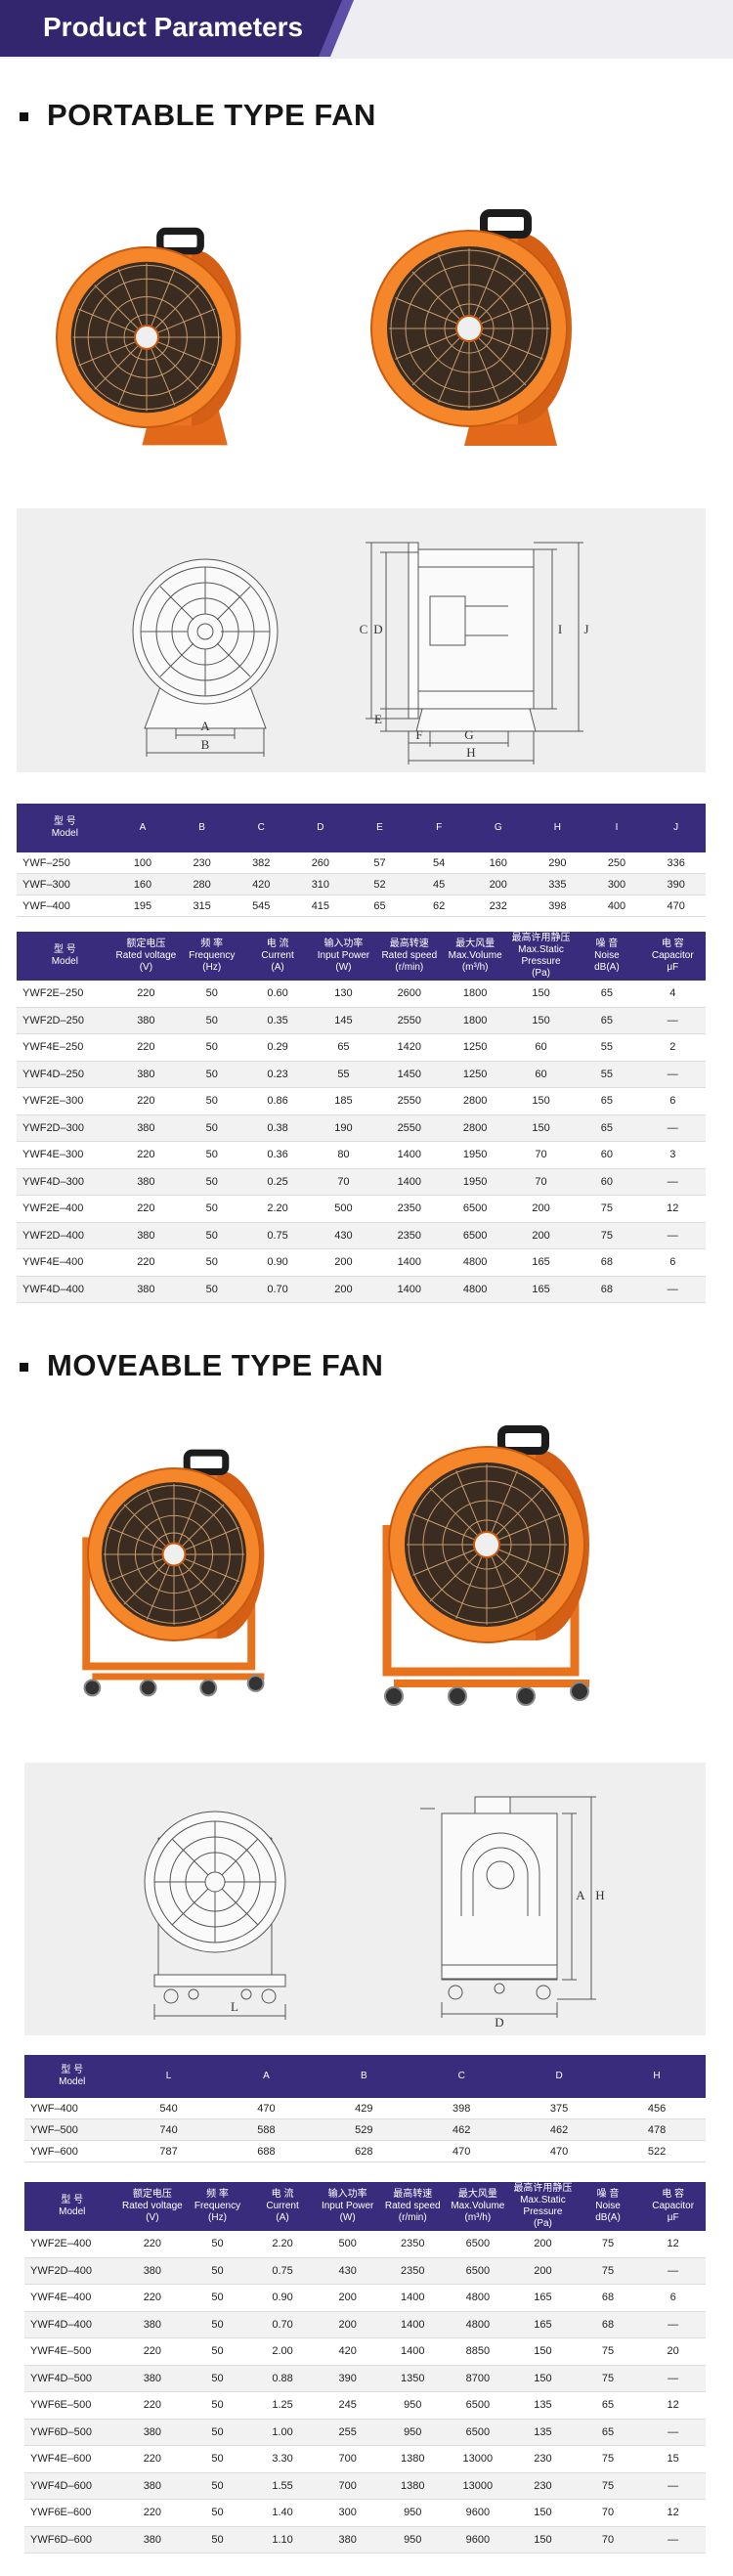 Image resolution: width=733 pixels, height=2576 pixels. I want to click on table-cell: 160, so click(142, 884).